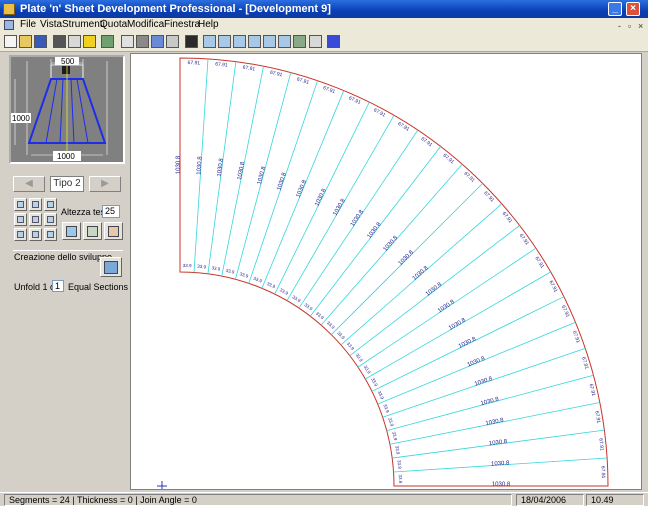  What do you see at coordinates (68, 61) in the screenshot?
I see `top-diameter-label: 500` at bounding box center [68, 61].